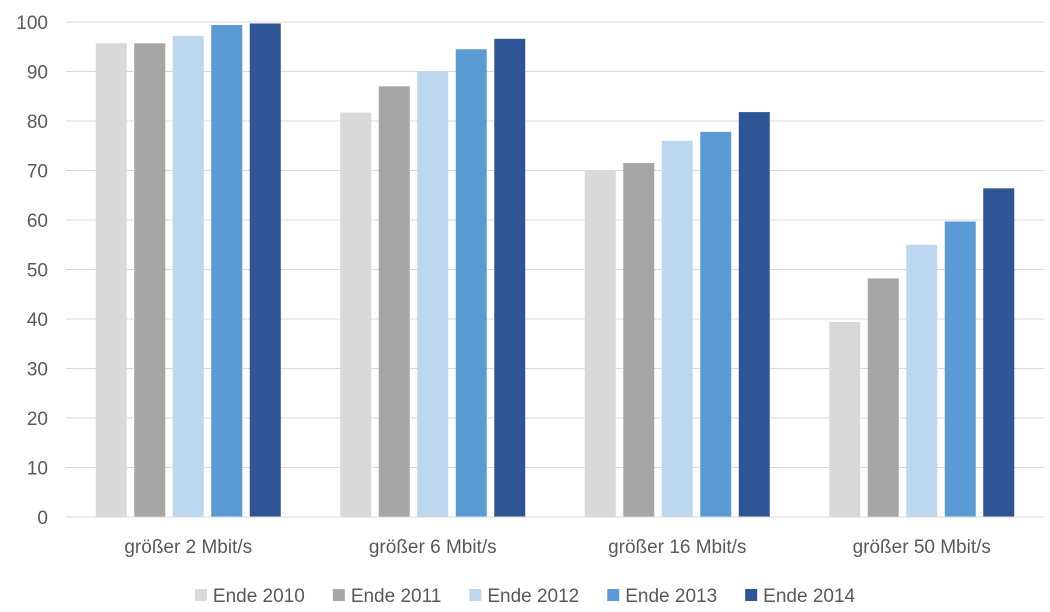  I want to click on y-tick-label: 80, so click(37, 122).